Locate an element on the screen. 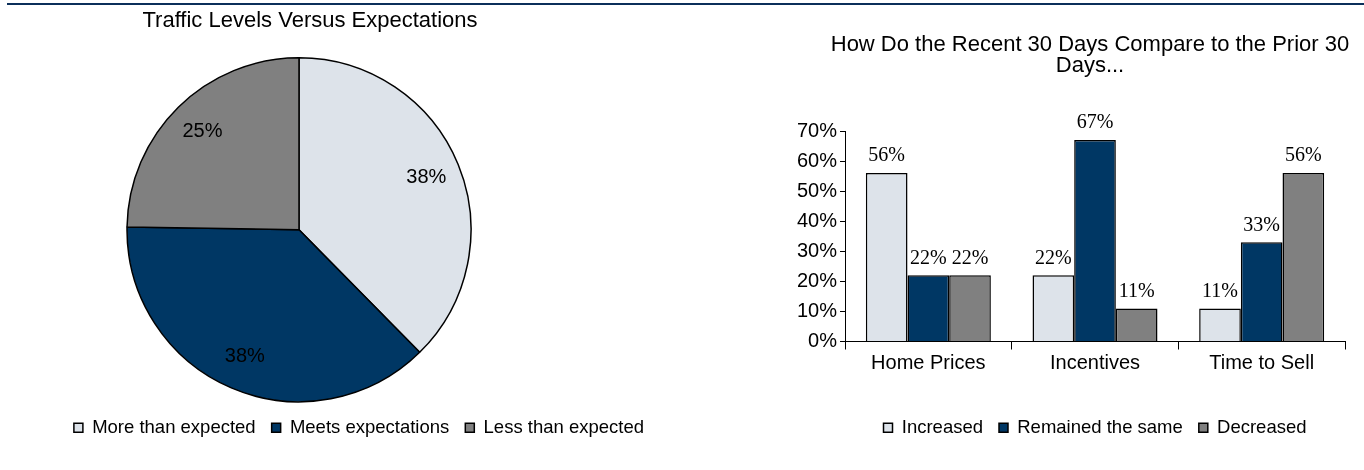 The image size is (1364, 470). chart-title: Traffic Levels Versus Expectations is located at coordinates (310, 19).